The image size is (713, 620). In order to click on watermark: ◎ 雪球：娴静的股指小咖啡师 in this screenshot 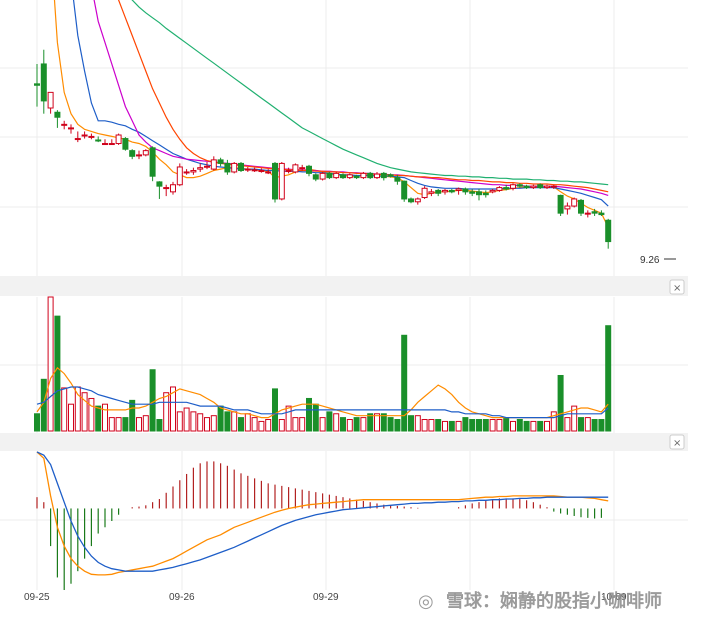, I will do `click(540, 601)`.